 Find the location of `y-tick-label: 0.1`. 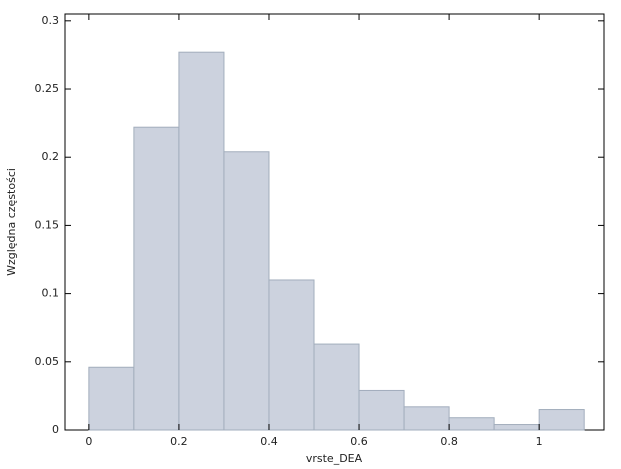

y-tick-label: 0.1 is located at coordinates (51, 293).